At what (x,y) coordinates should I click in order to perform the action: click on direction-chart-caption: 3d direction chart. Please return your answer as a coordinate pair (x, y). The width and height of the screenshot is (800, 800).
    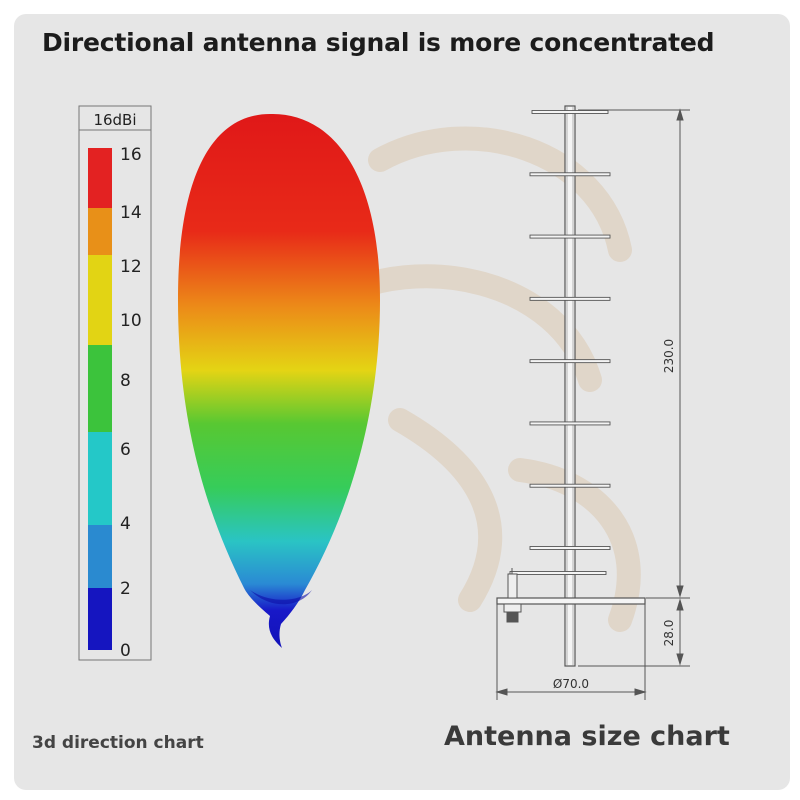
    Looking at the image, I should click on (118, 743).